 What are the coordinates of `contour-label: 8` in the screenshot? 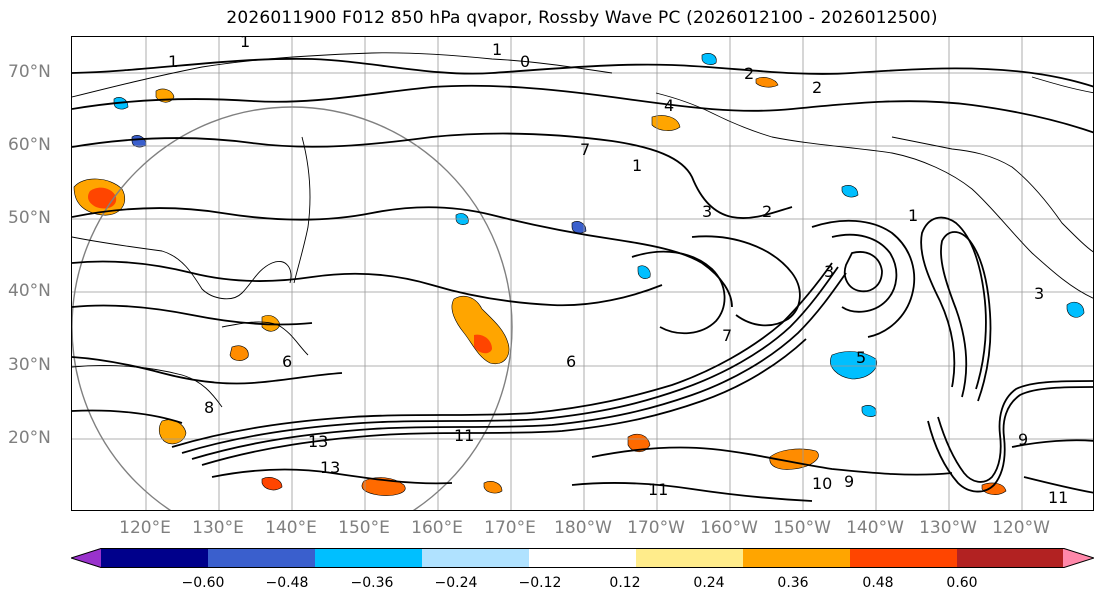 It's located at (209, 407).